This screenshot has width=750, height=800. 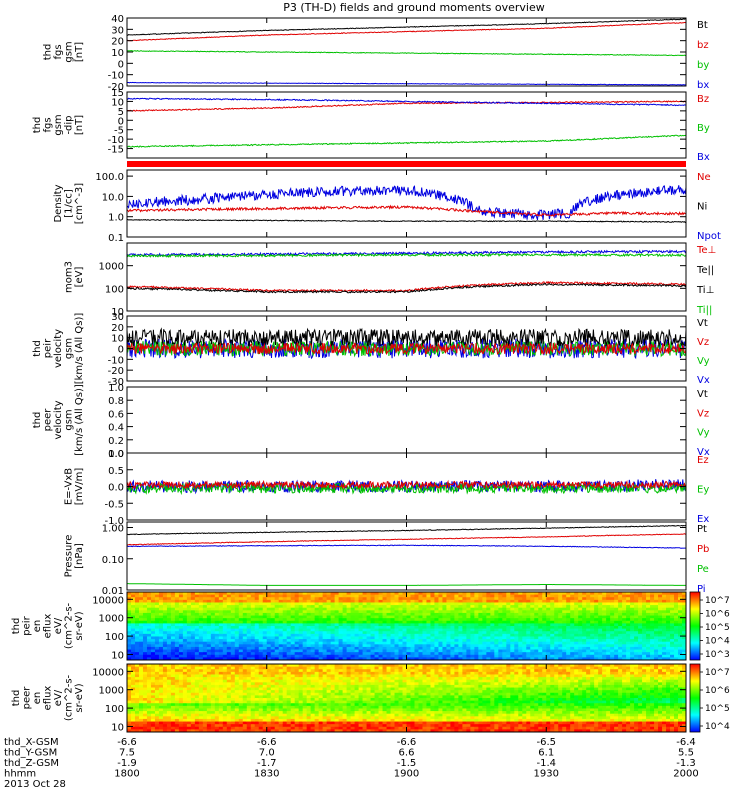 I want to click on y-axis-label-line: thd, so click(x=16, y=626).